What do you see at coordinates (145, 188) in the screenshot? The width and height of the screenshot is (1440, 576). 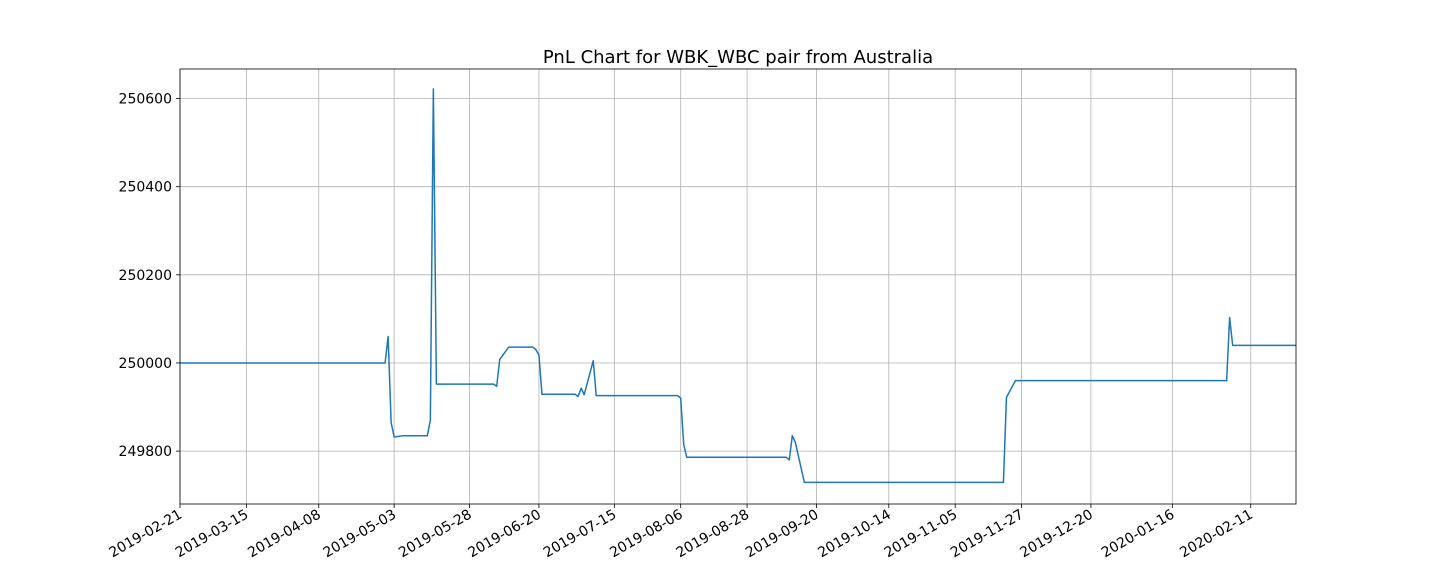 I see `y-tick-label: 250400` at bounding box center [145, 188].